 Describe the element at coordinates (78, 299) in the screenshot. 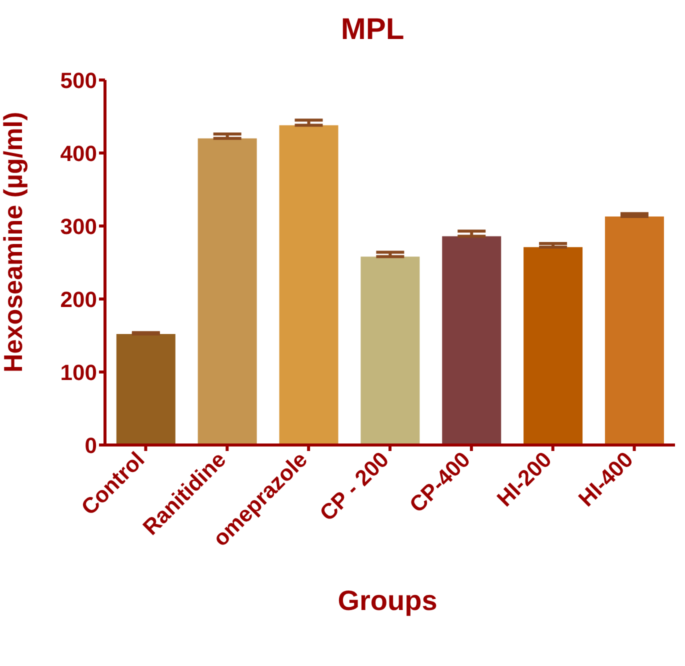

I see `y-tick-label: 200` at that location.